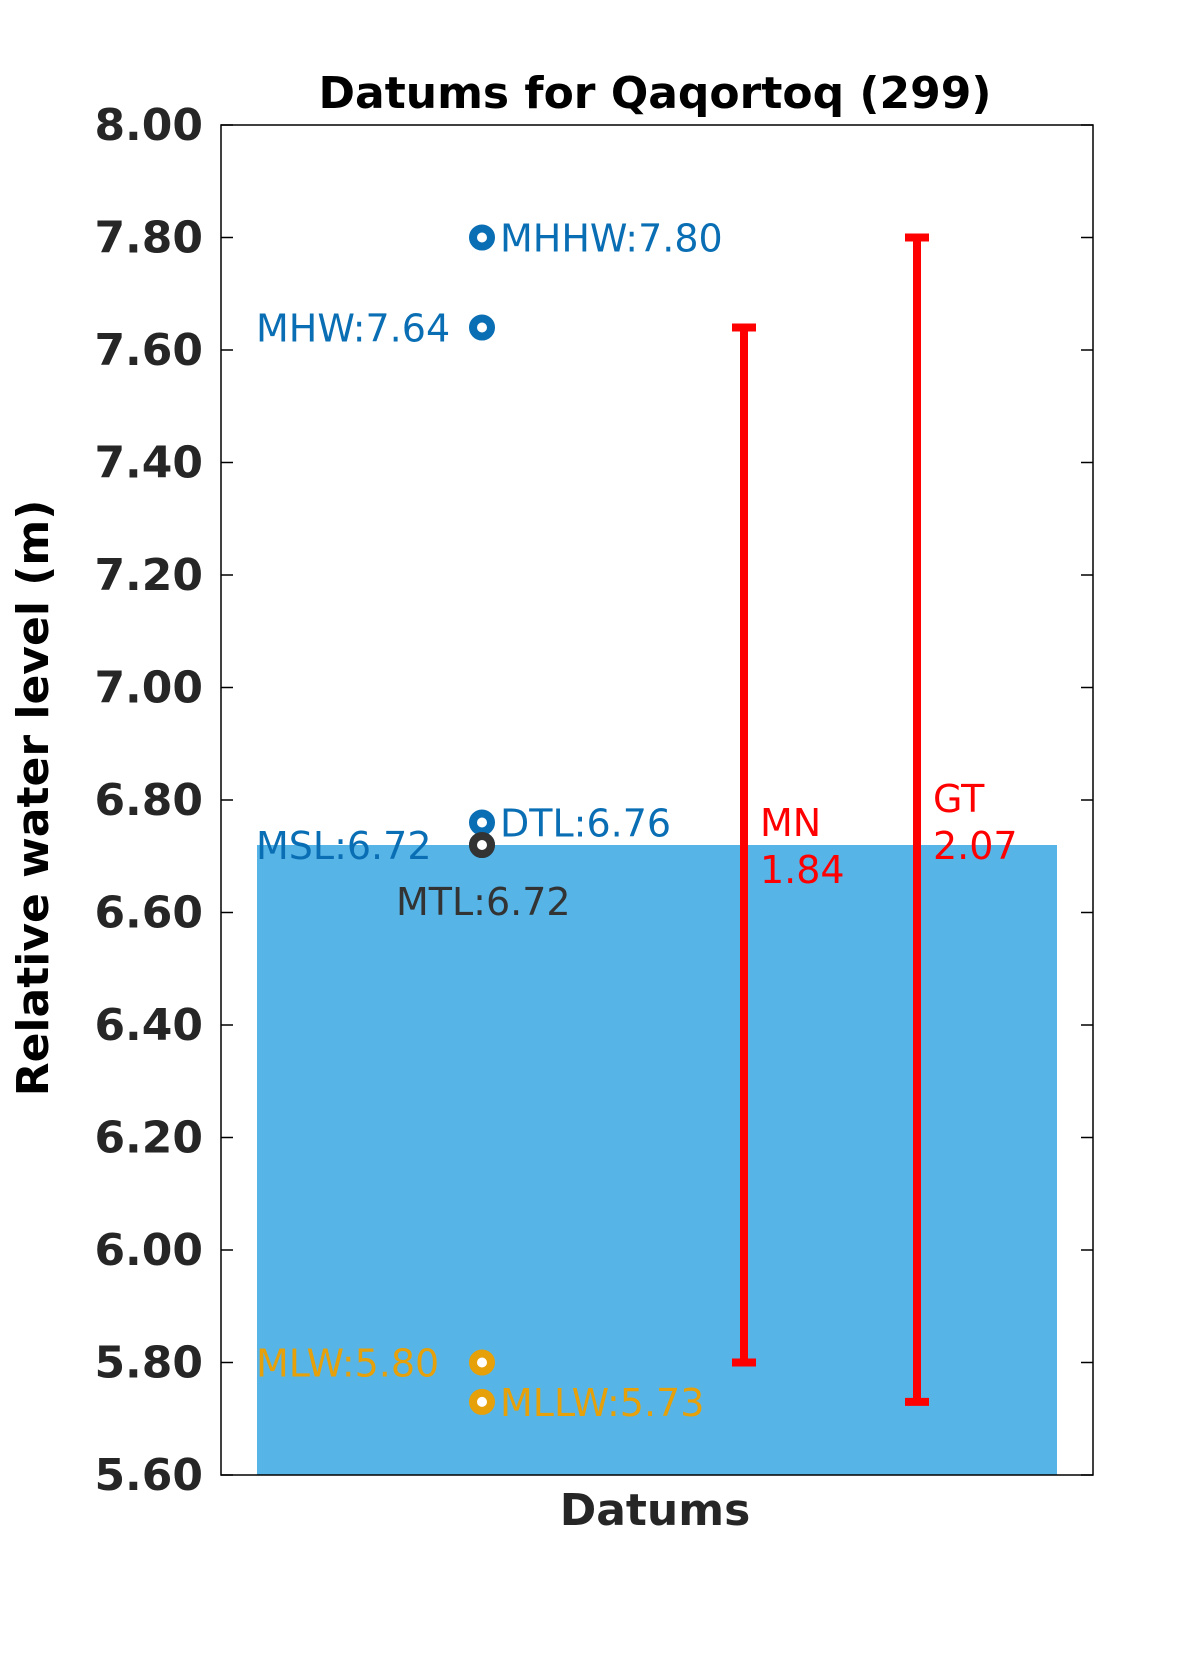 This screenshot has height=1655, width=1200. What do you see at coordinates (148, 800) in the screenshot?
I see `y-tick-label: 6.80` at bounding box center [148, 800].